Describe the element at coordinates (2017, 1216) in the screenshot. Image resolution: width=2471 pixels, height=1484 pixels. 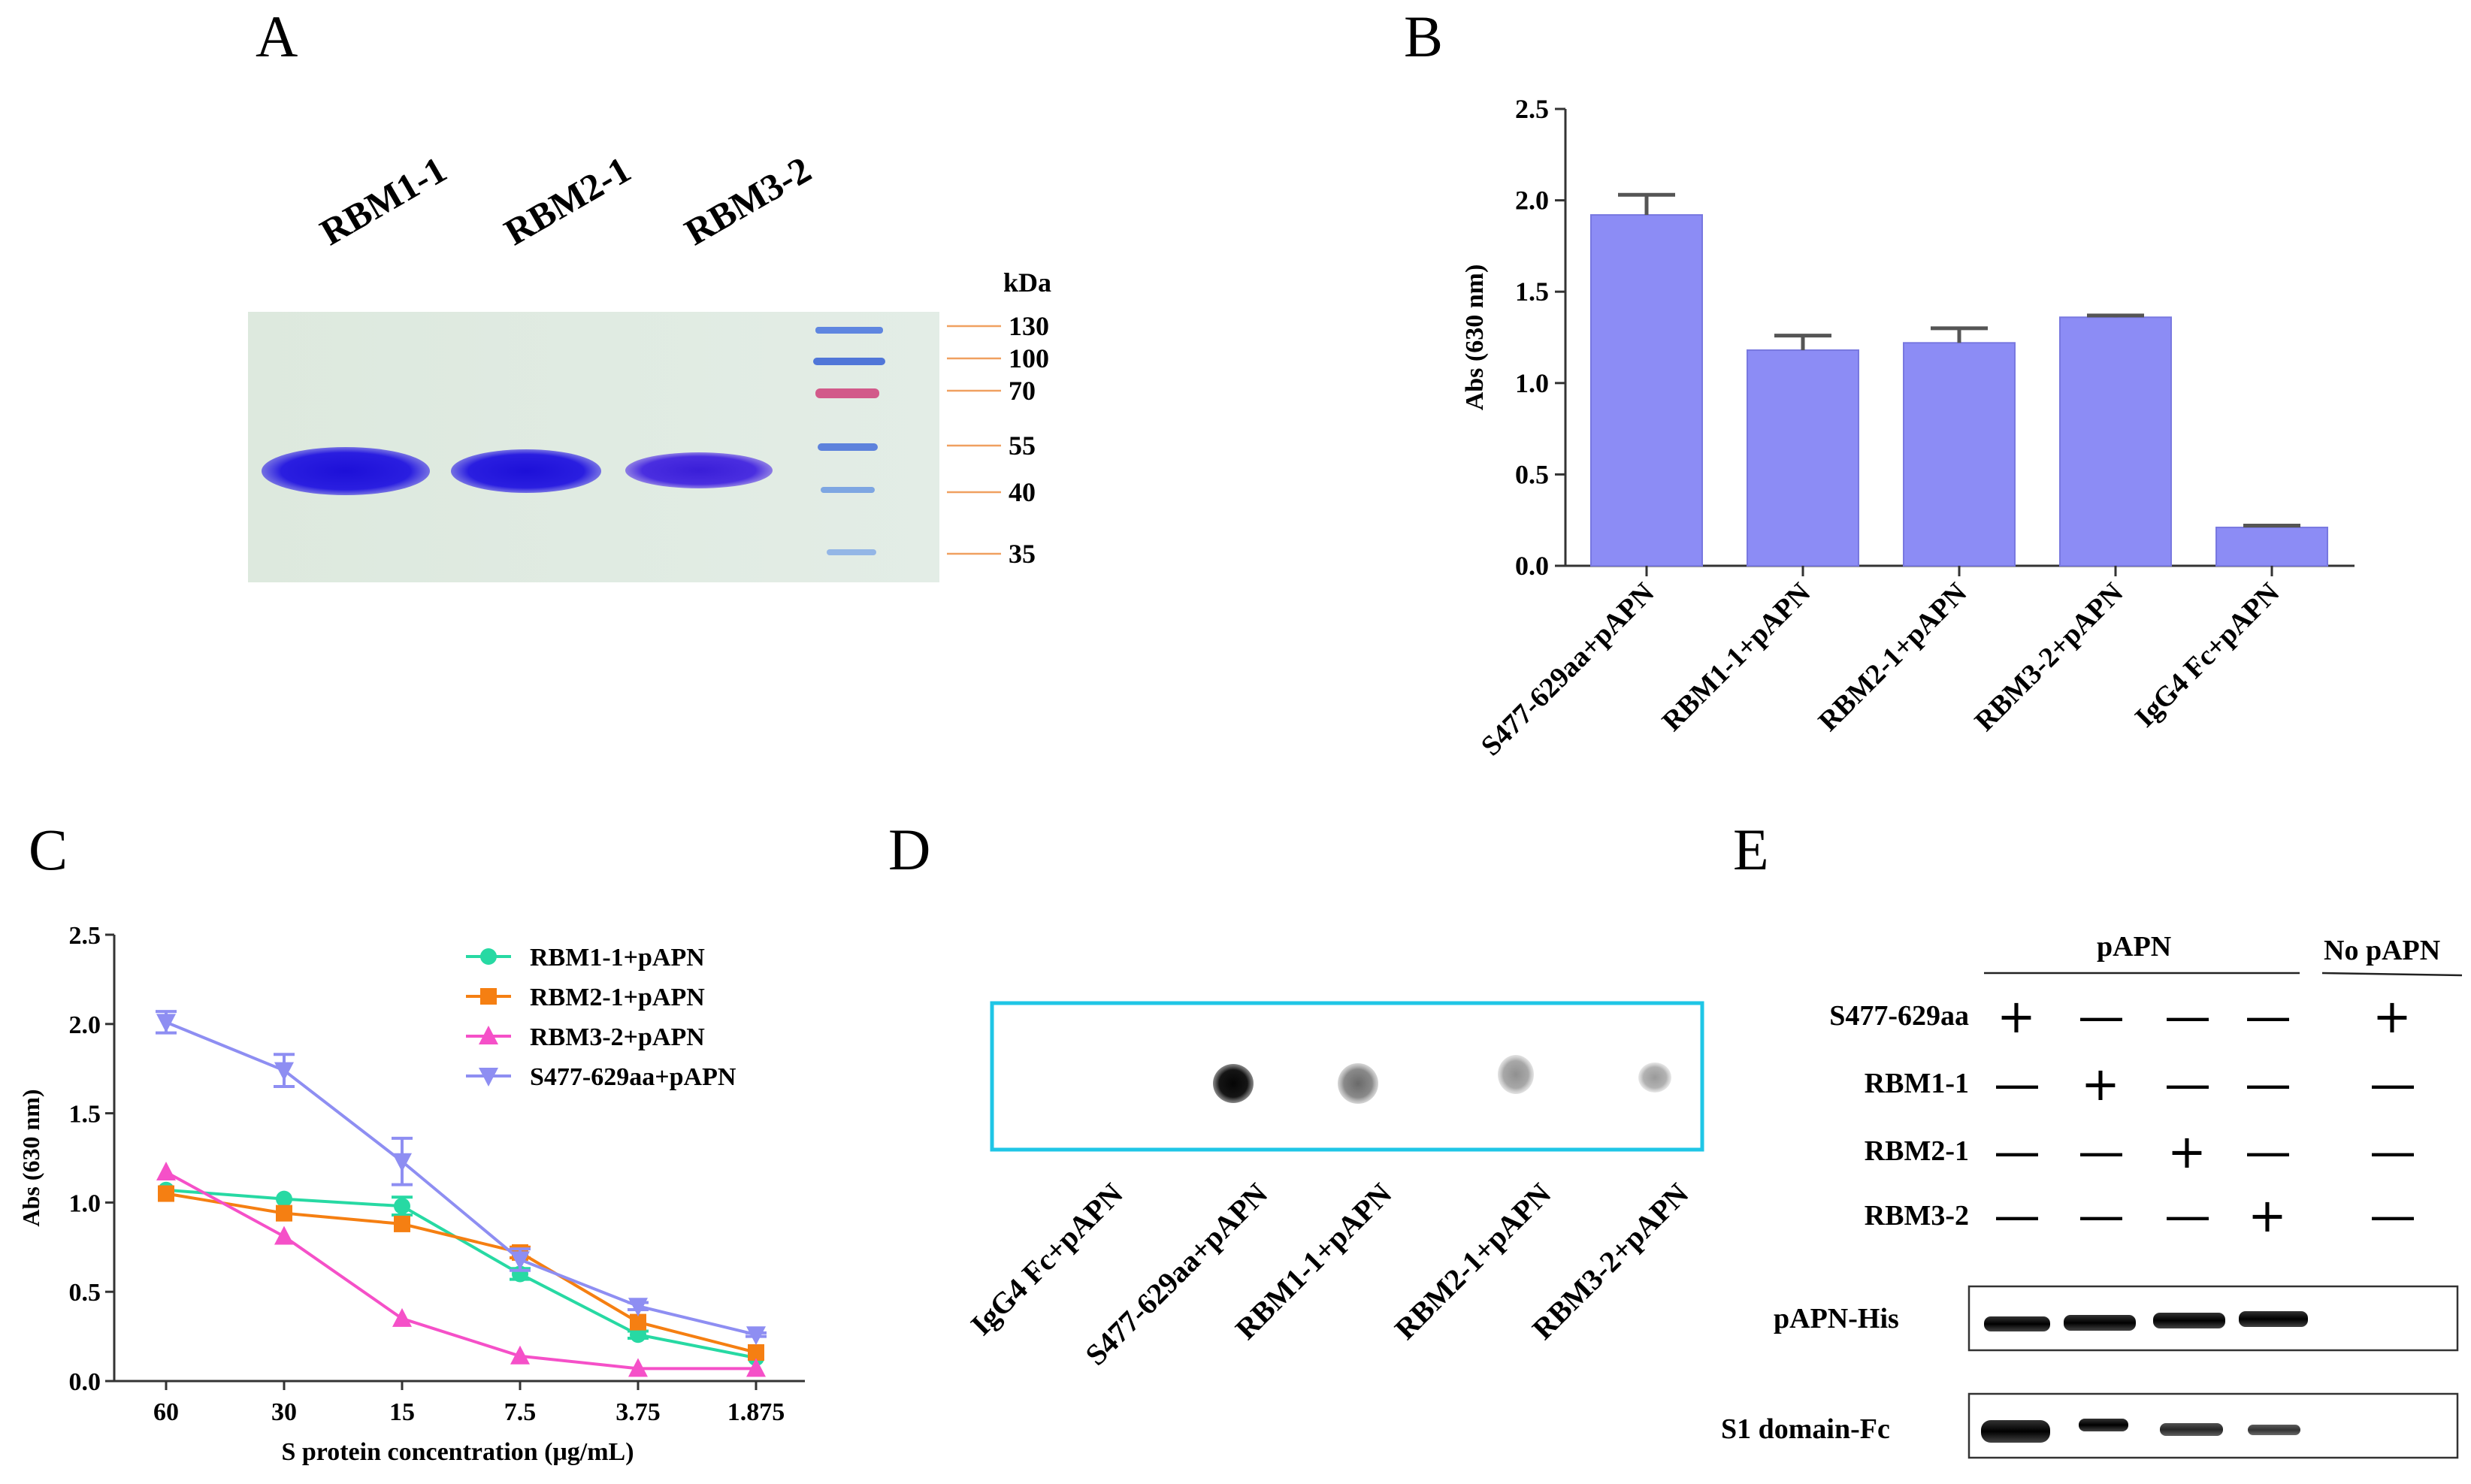
I see `sign-r4-c1: —` at that location.